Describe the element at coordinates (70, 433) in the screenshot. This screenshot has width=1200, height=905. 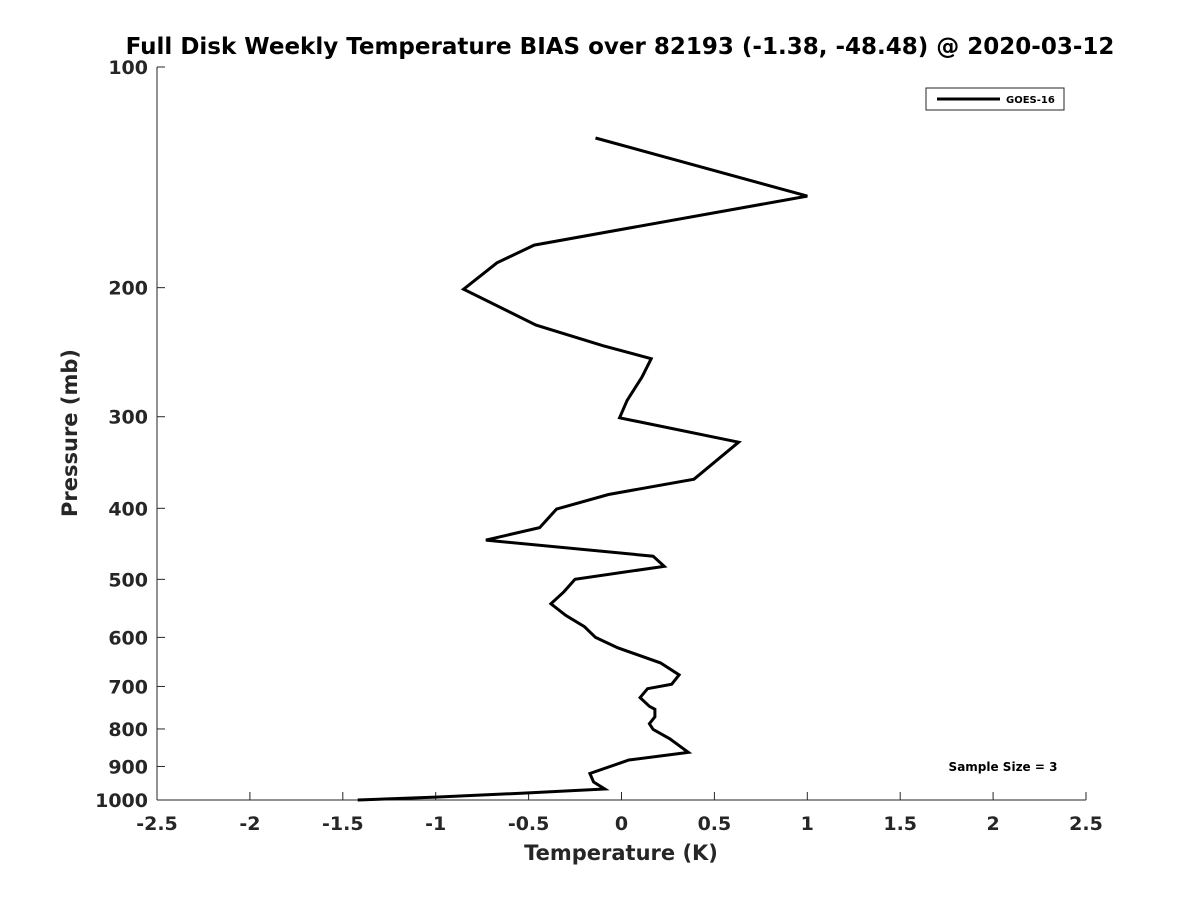
I see `y-axis-label: Pressure (mb)` at that location.